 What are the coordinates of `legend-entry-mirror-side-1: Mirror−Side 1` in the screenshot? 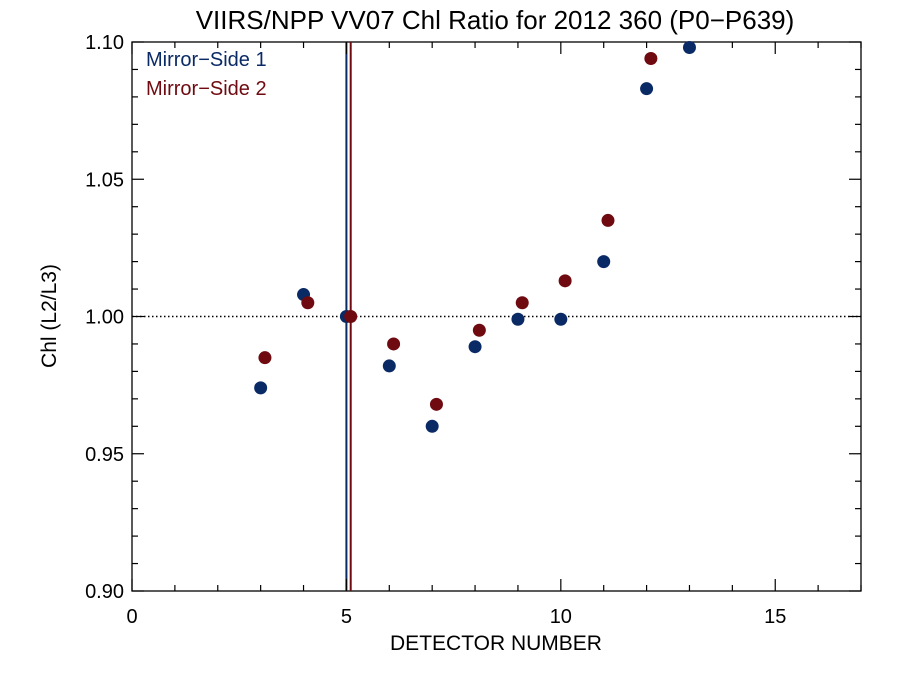 It's located at (206, 60).